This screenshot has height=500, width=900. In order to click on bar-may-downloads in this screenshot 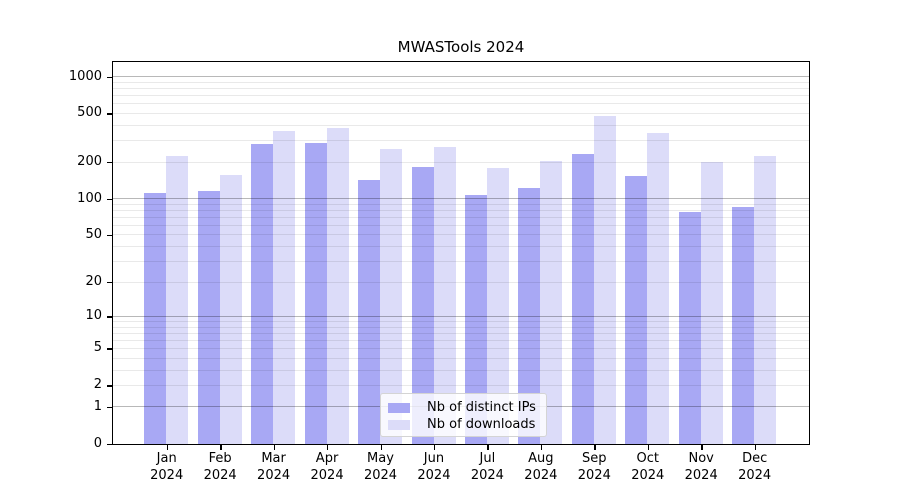, I will do `click(391, 296)`.